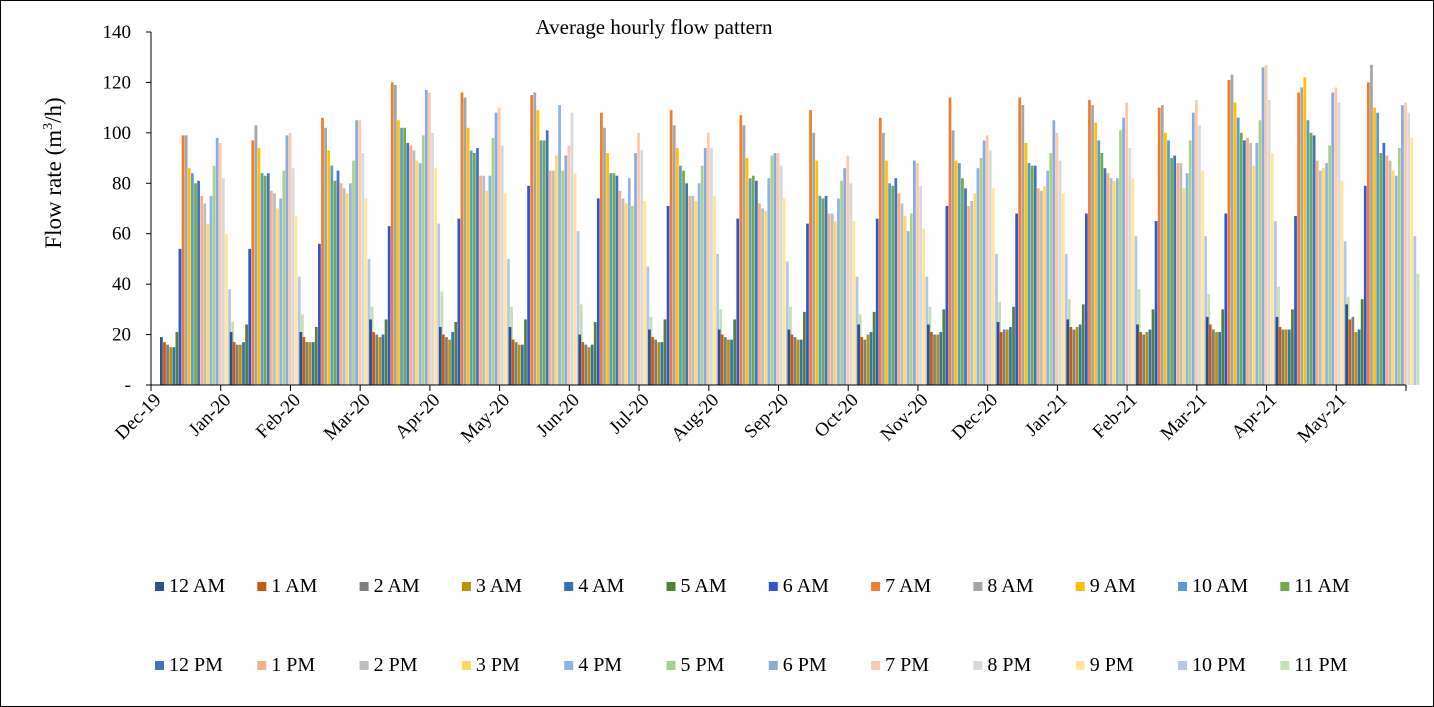 The image size is (1434, 707). Describe the element at coordinates (1115, 416) in the screenshot. I see `x-tick-label: Feb-21` at that location.